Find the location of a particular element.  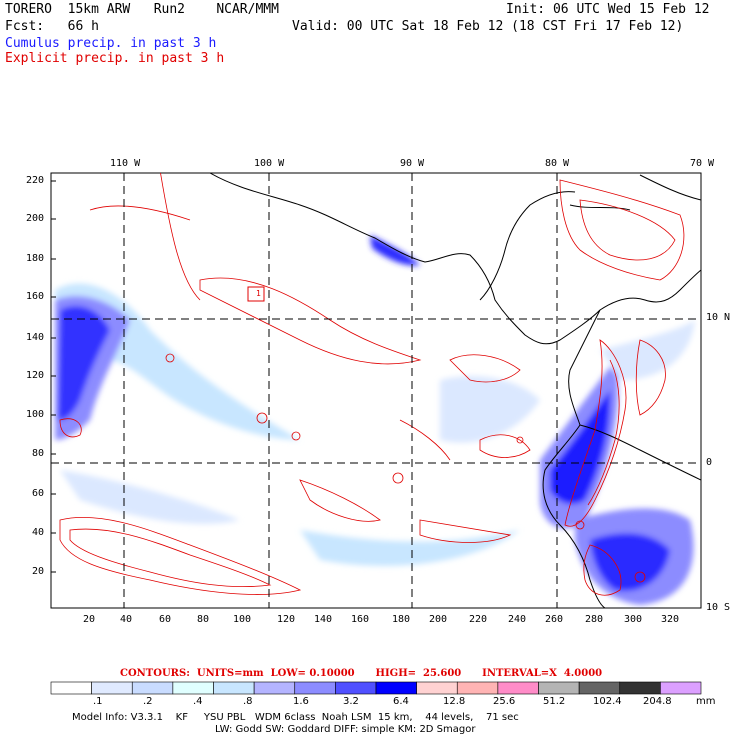

marker-box is located at coordinates (256, 294).